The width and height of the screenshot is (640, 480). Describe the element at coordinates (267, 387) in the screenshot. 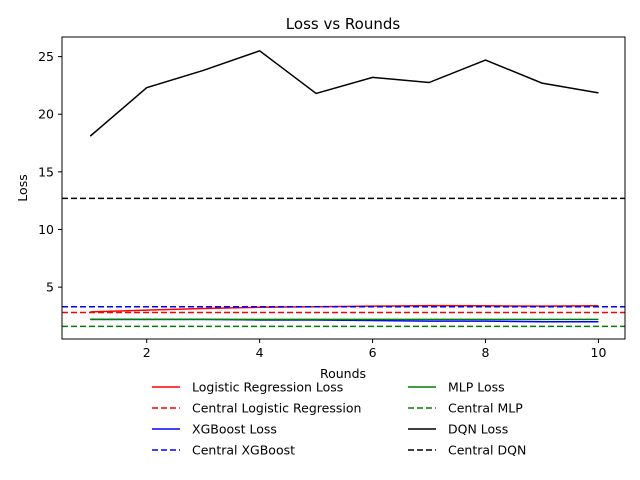

I see `legend-label: Logistic Regression Loss` at that location.